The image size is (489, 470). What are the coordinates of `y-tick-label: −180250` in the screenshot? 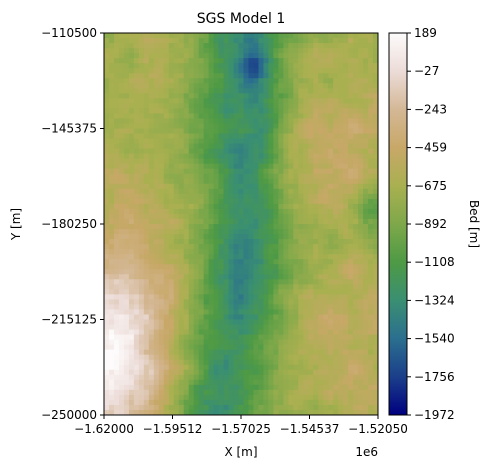 It's located at (69, 224).